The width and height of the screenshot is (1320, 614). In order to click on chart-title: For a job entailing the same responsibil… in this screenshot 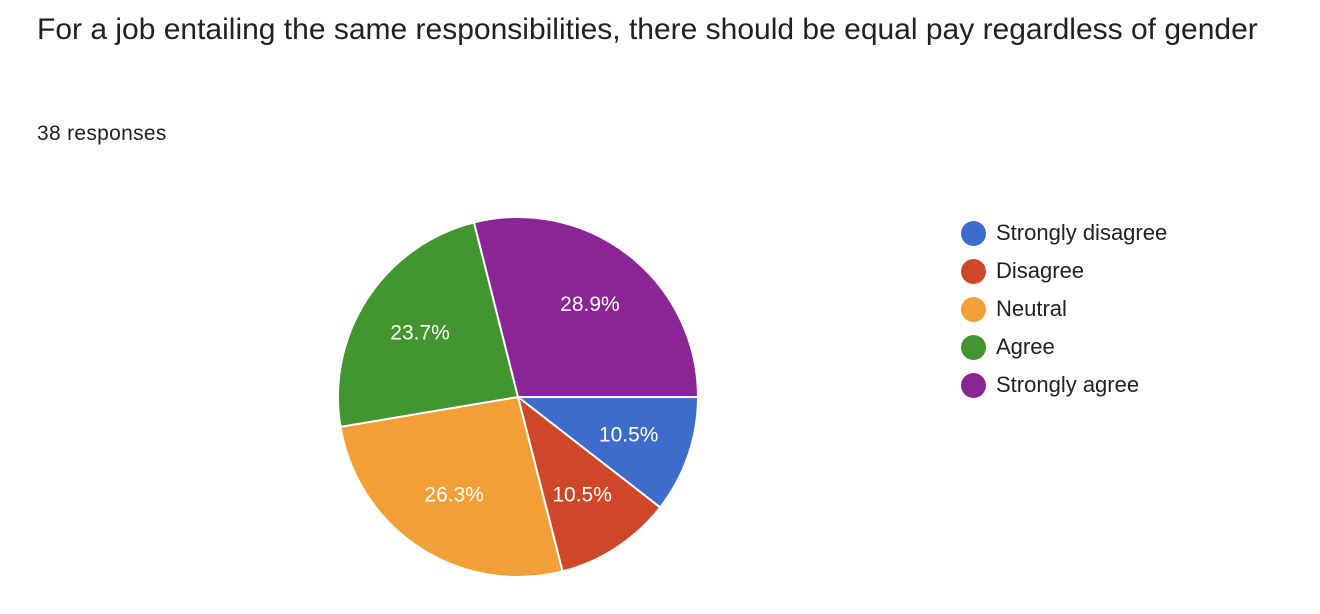, I will do `click(647, 29)`.